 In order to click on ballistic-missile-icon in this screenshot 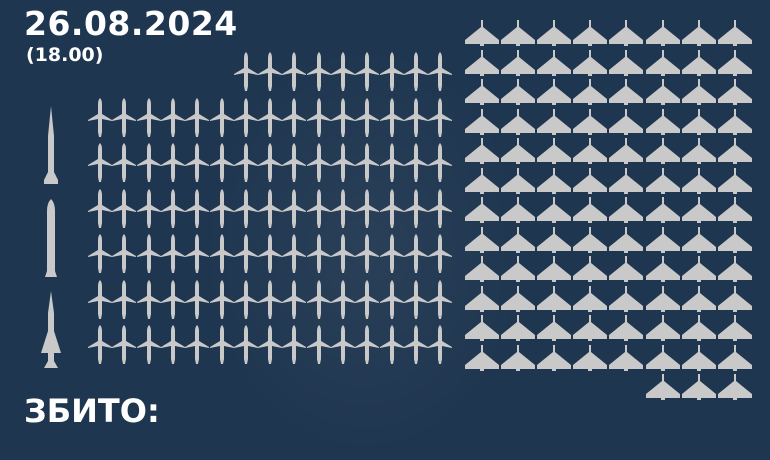, I will do `click(51, 146)`.